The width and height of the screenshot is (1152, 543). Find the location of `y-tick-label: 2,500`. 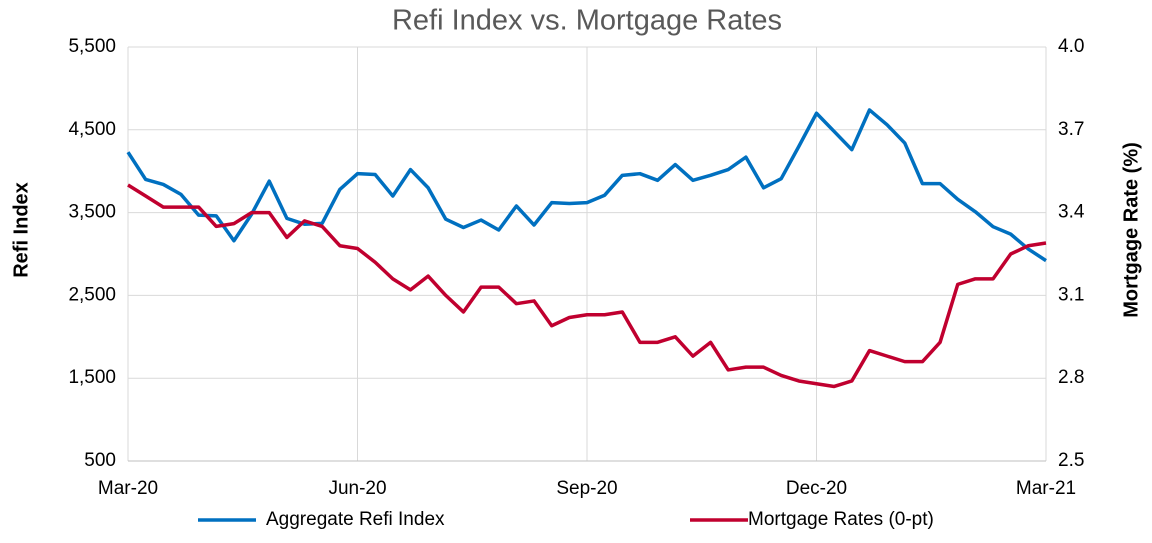

y-tick-label: 2,500 is located at coordinates (92, 294).